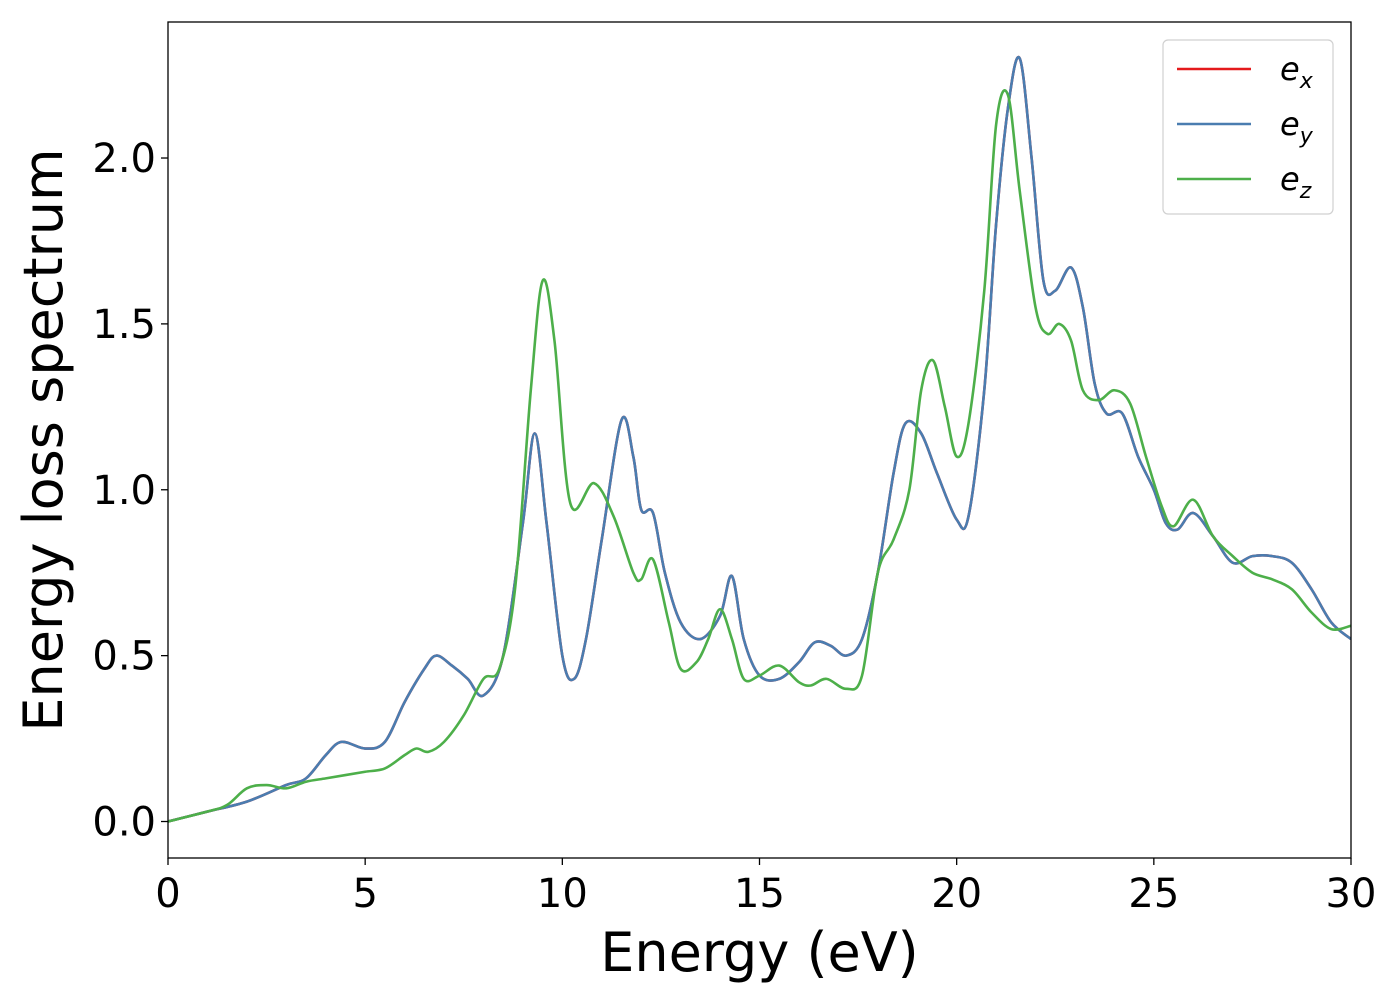 The width and height of the screenshot is (1400, 1000). I want to click on legend-label-ez: ez, so click(1296, 182).